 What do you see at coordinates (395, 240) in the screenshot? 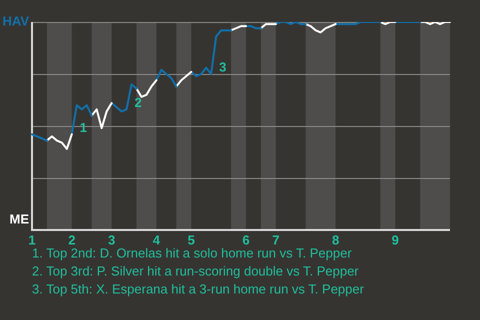
I see `x-tick-label: 9` at bounding box center [395, 240].